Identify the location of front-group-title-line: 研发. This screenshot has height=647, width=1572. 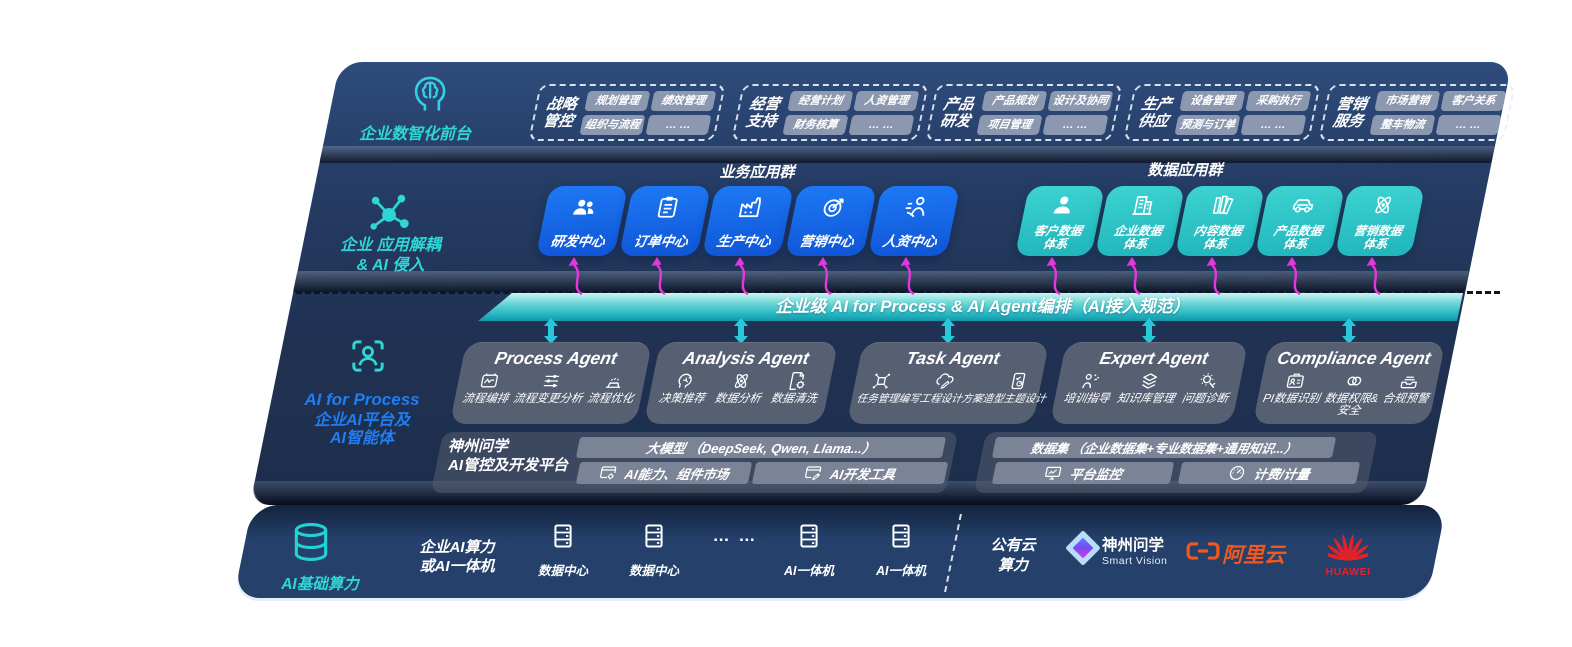
(955, 121).